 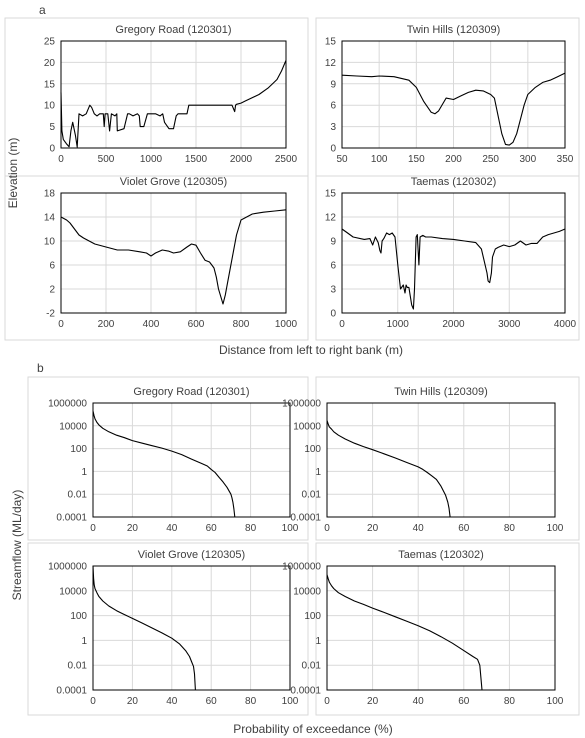 What do you see at coordinates (67, 567) in the screenshot?
I see `y-tick-label-violet-flow: 1000000` at bounding box center [67, 567].